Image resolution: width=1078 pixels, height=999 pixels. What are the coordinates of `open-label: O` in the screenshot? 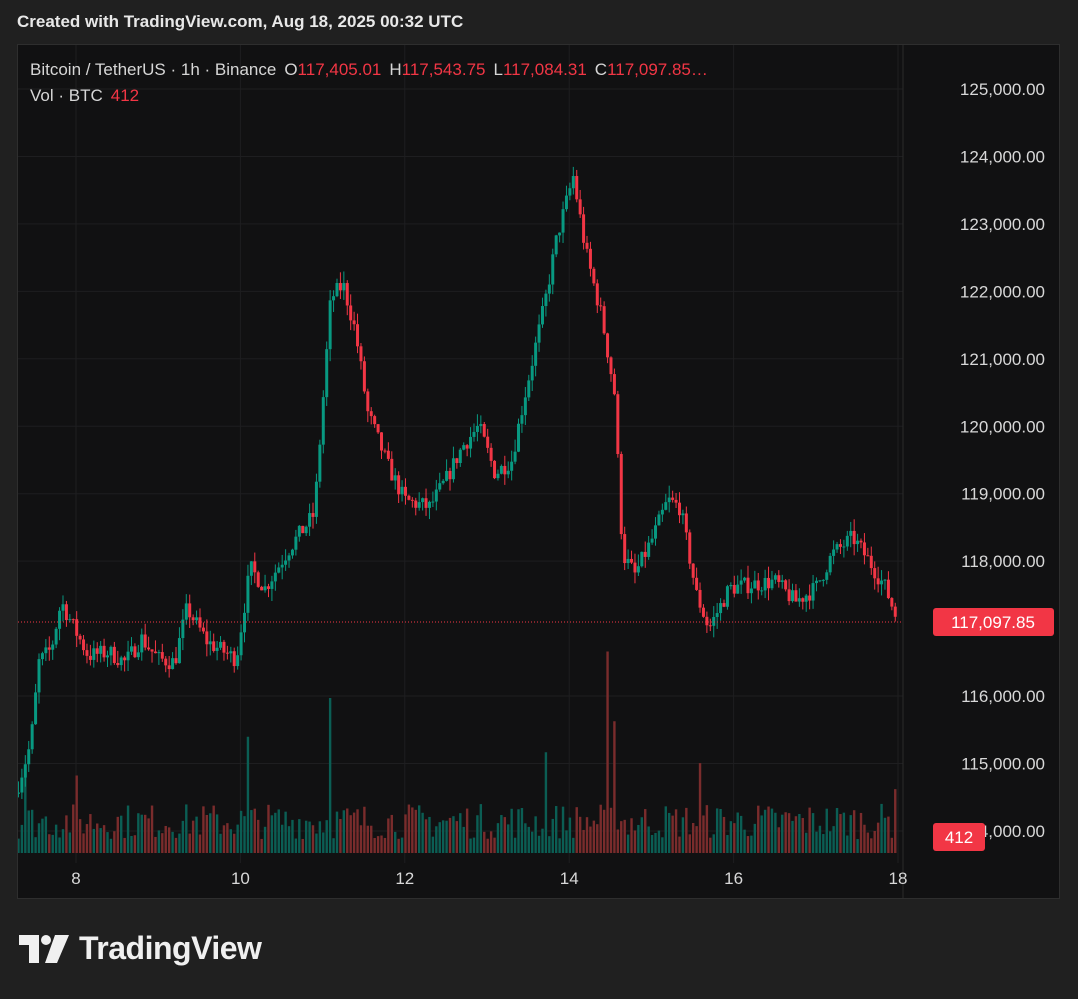 It's located at (291, 69).